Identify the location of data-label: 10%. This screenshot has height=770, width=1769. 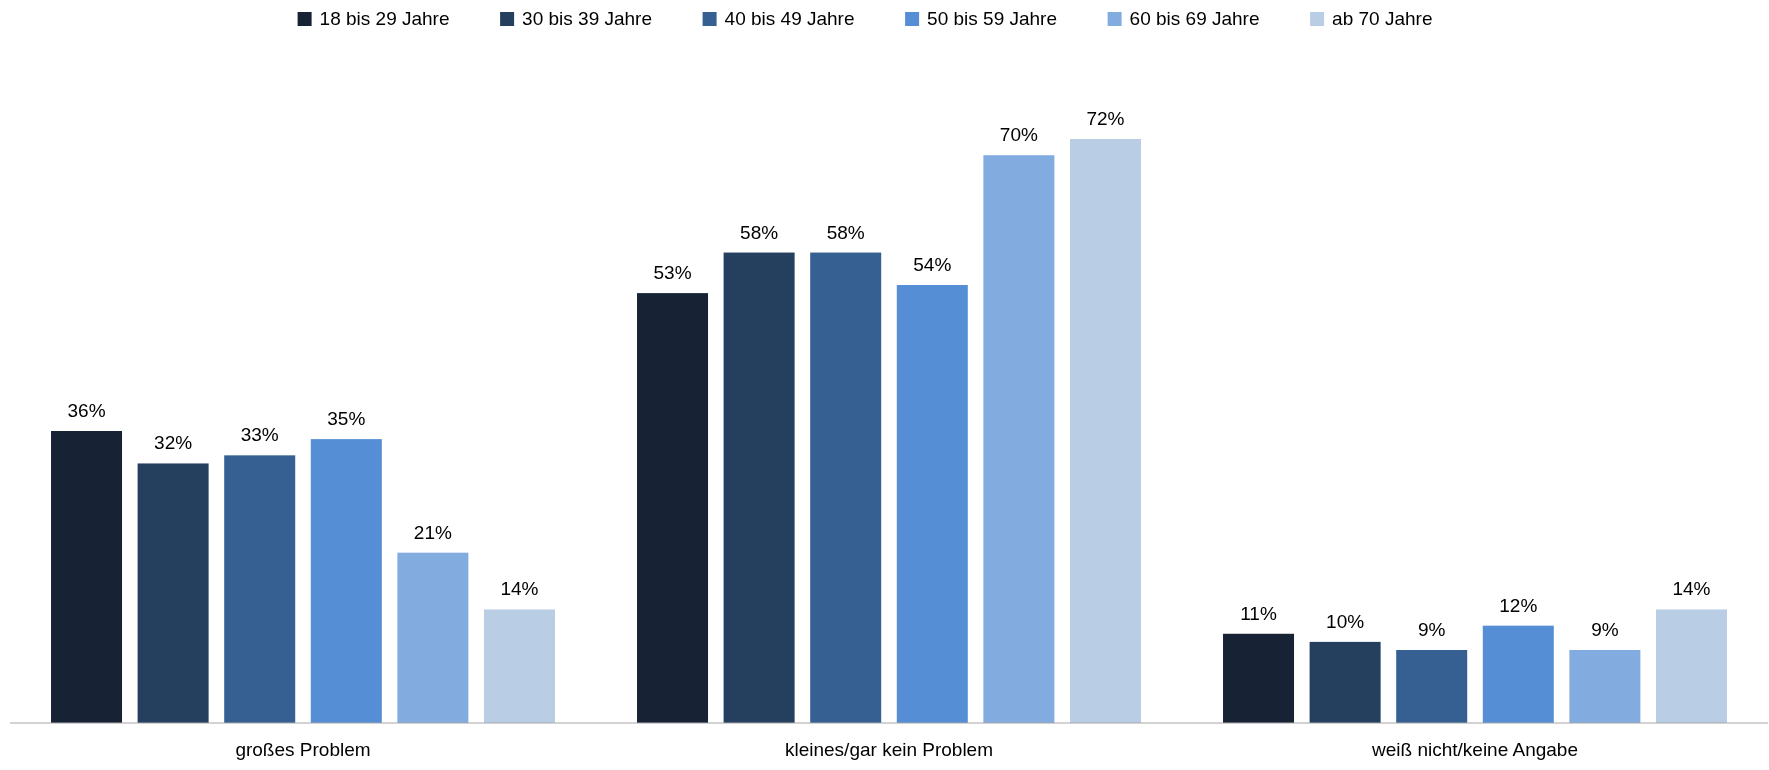
(1345, 621).